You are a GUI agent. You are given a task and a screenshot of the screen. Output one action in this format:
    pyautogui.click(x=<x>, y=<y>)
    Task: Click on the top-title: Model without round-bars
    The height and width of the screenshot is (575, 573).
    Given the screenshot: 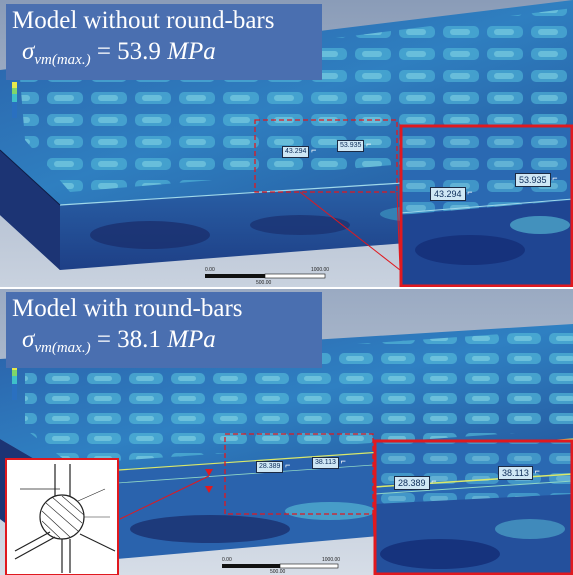 What is the action you would take?
    pyautogui.click(x=143, y=20)
    